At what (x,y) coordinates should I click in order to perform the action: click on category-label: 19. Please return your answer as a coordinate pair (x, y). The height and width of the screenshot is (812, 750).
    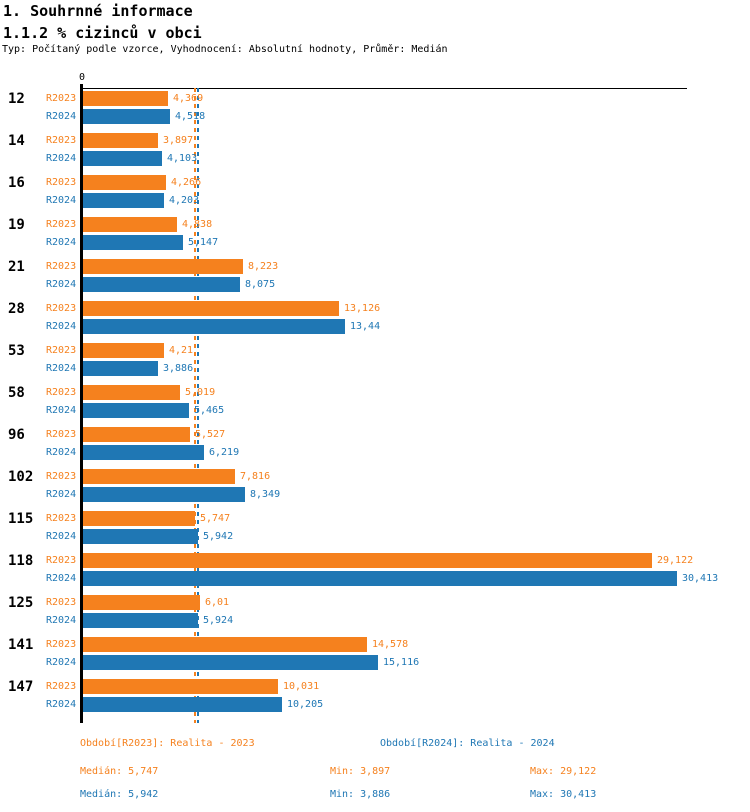
    Looking at the image, I should click on (16, 225).